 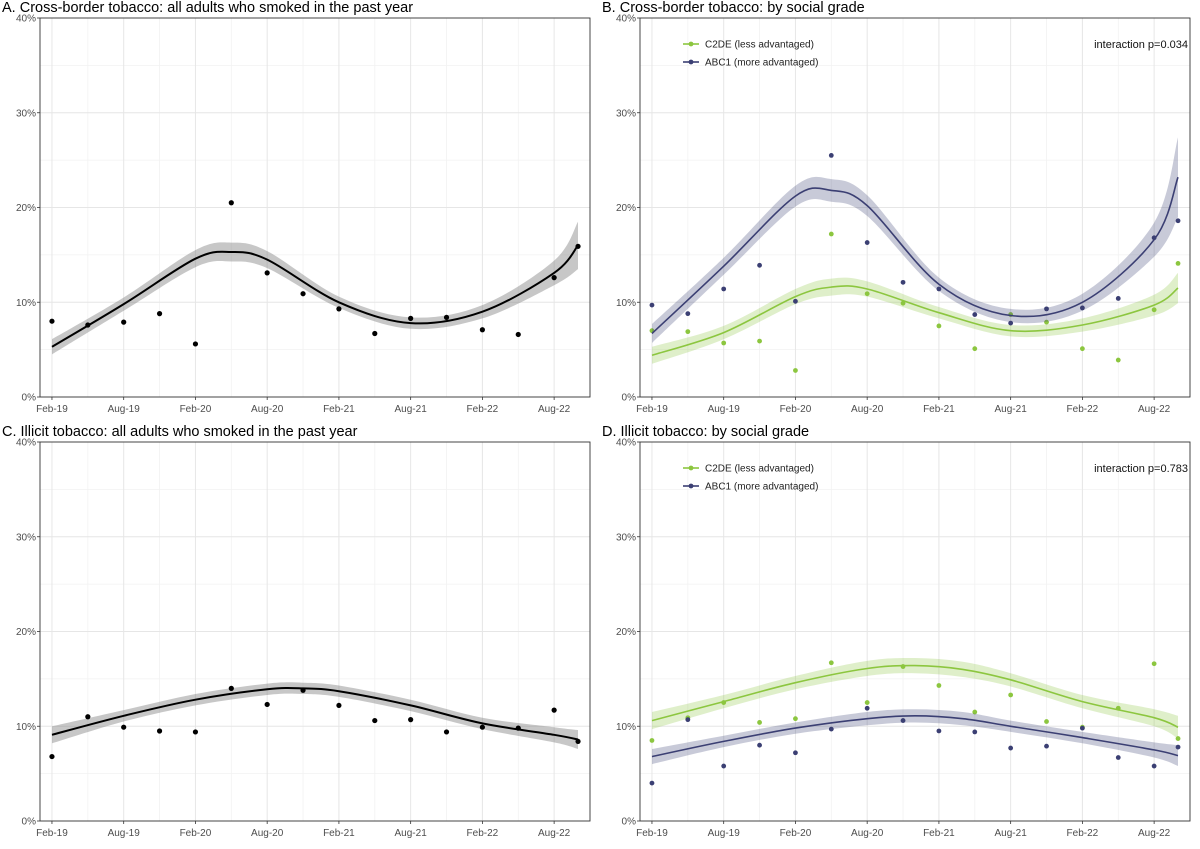 I want to click on confidence-band, so click(x=915, y=318).